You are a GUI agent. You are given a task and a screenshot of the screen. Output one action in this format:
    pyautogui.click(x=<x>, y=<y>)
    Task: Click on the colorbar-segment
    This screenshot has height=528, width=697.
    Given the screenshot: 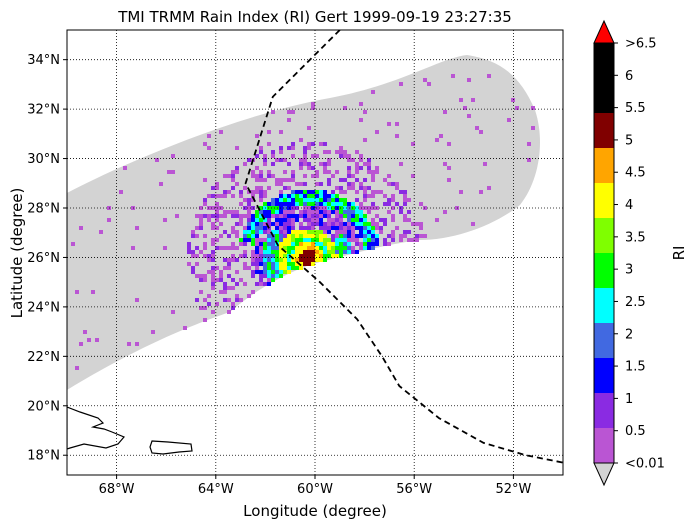 What is the action you would take?
    pyautogui.click(x=604, y=165)
    